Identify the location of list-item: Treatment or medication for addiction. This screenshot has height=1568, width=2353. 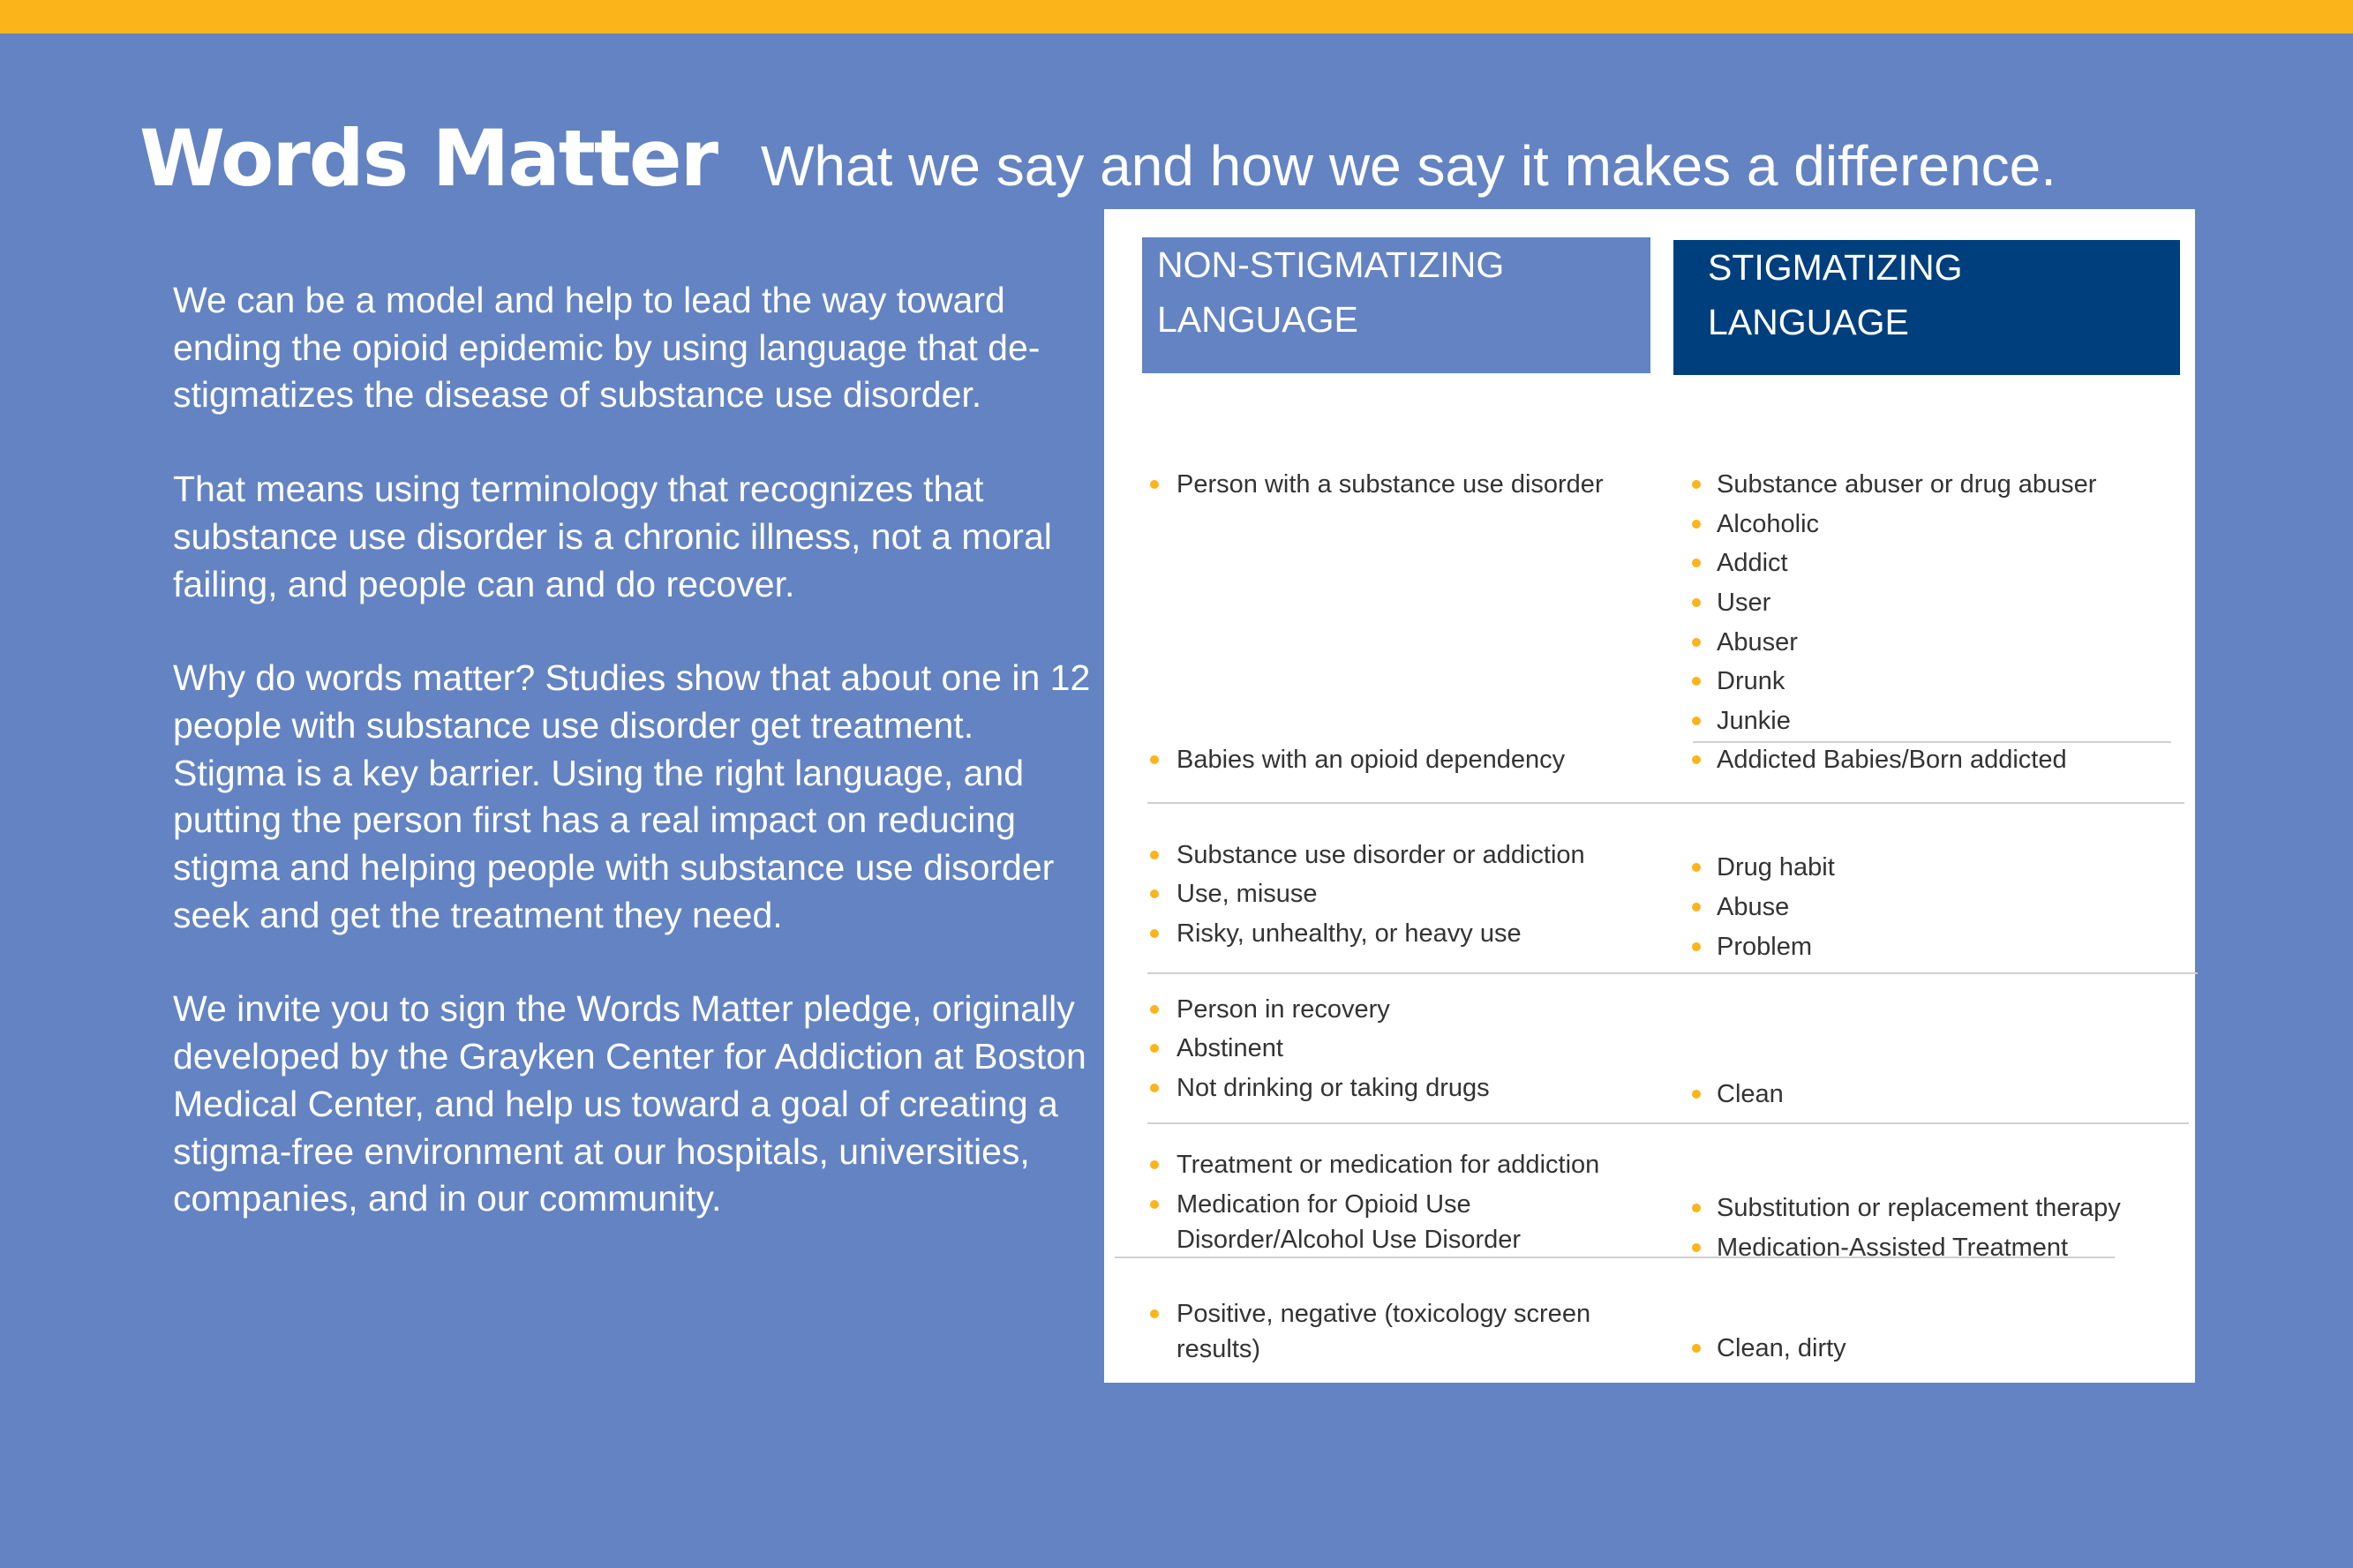
(1388, 1165).